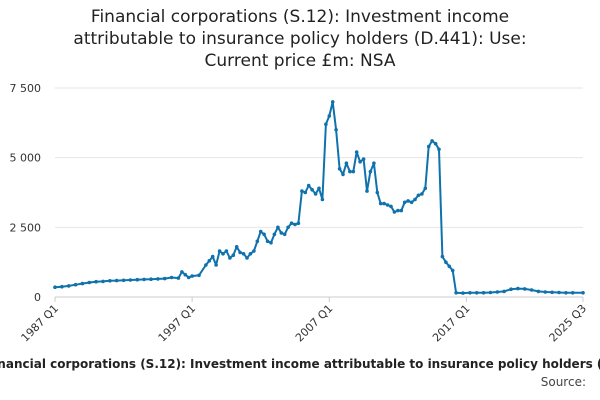  Describe the element at coordinates (26, 227) in the screenshot. I see `y-tick-label: 2 500` at that location.